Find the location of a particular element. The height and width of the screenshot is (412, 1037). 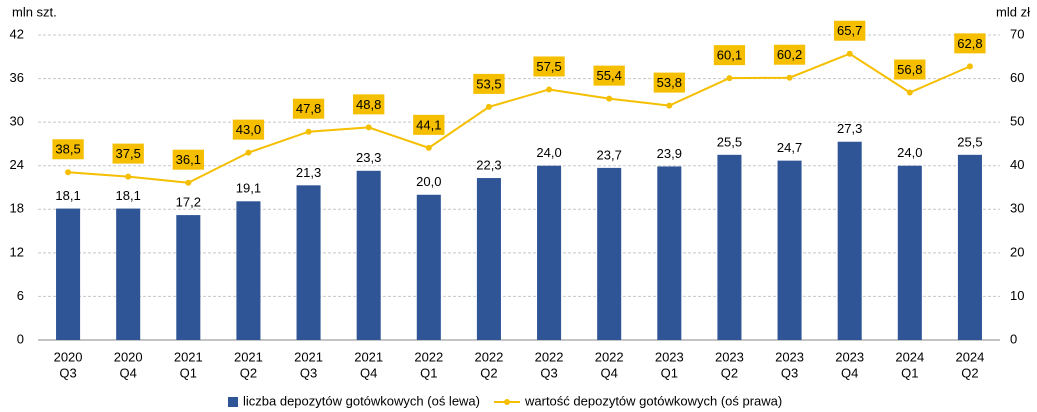

y-tick-label: 0 is located at coordinates (20, 338).